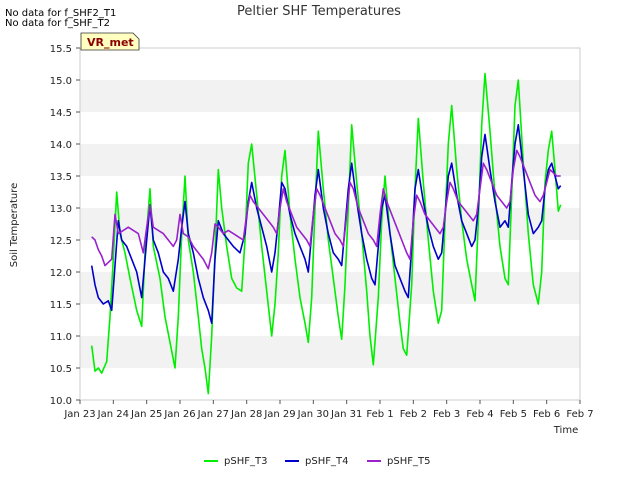 The width and height of the screenshot is (640, 480). I want to click on y-tick-label: 14.0, so click(61, 145).